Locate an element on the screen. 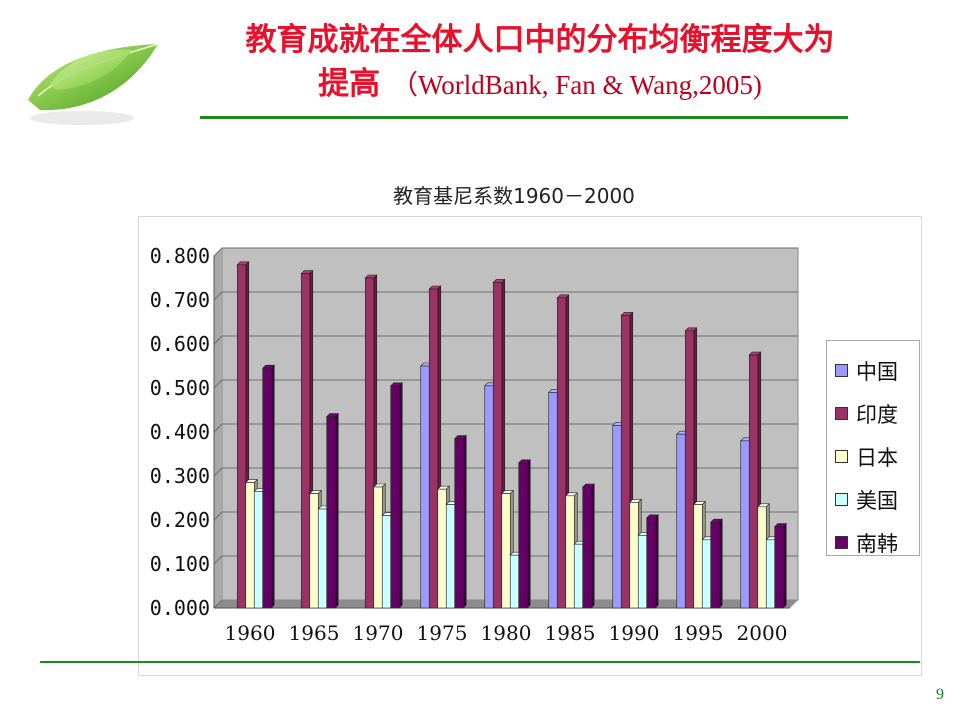 This screenshot has height=720, width=960. title-line-2: 提高 （WorldBank, Fan & Wang,2005) is located at coordinates (540, 84).